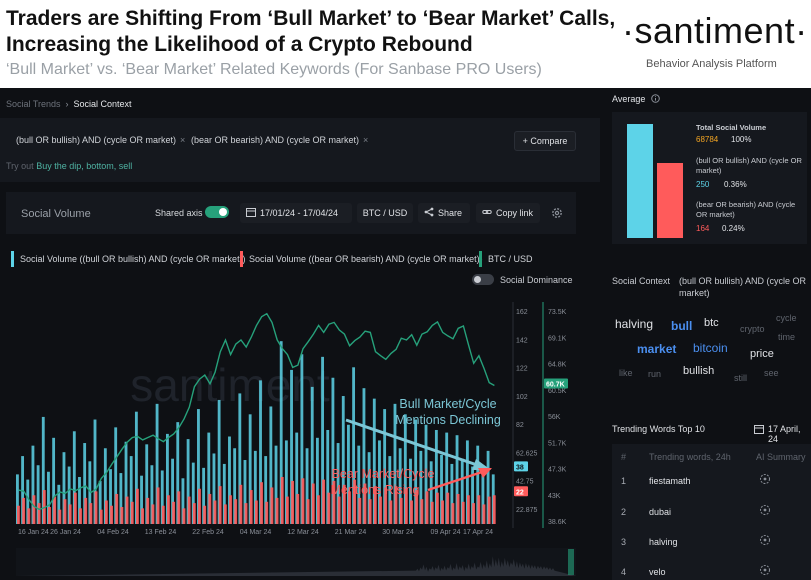  I want to click on try-out-suggestions: Try out Buy the dip, bottom, sell, so click(69, 166).